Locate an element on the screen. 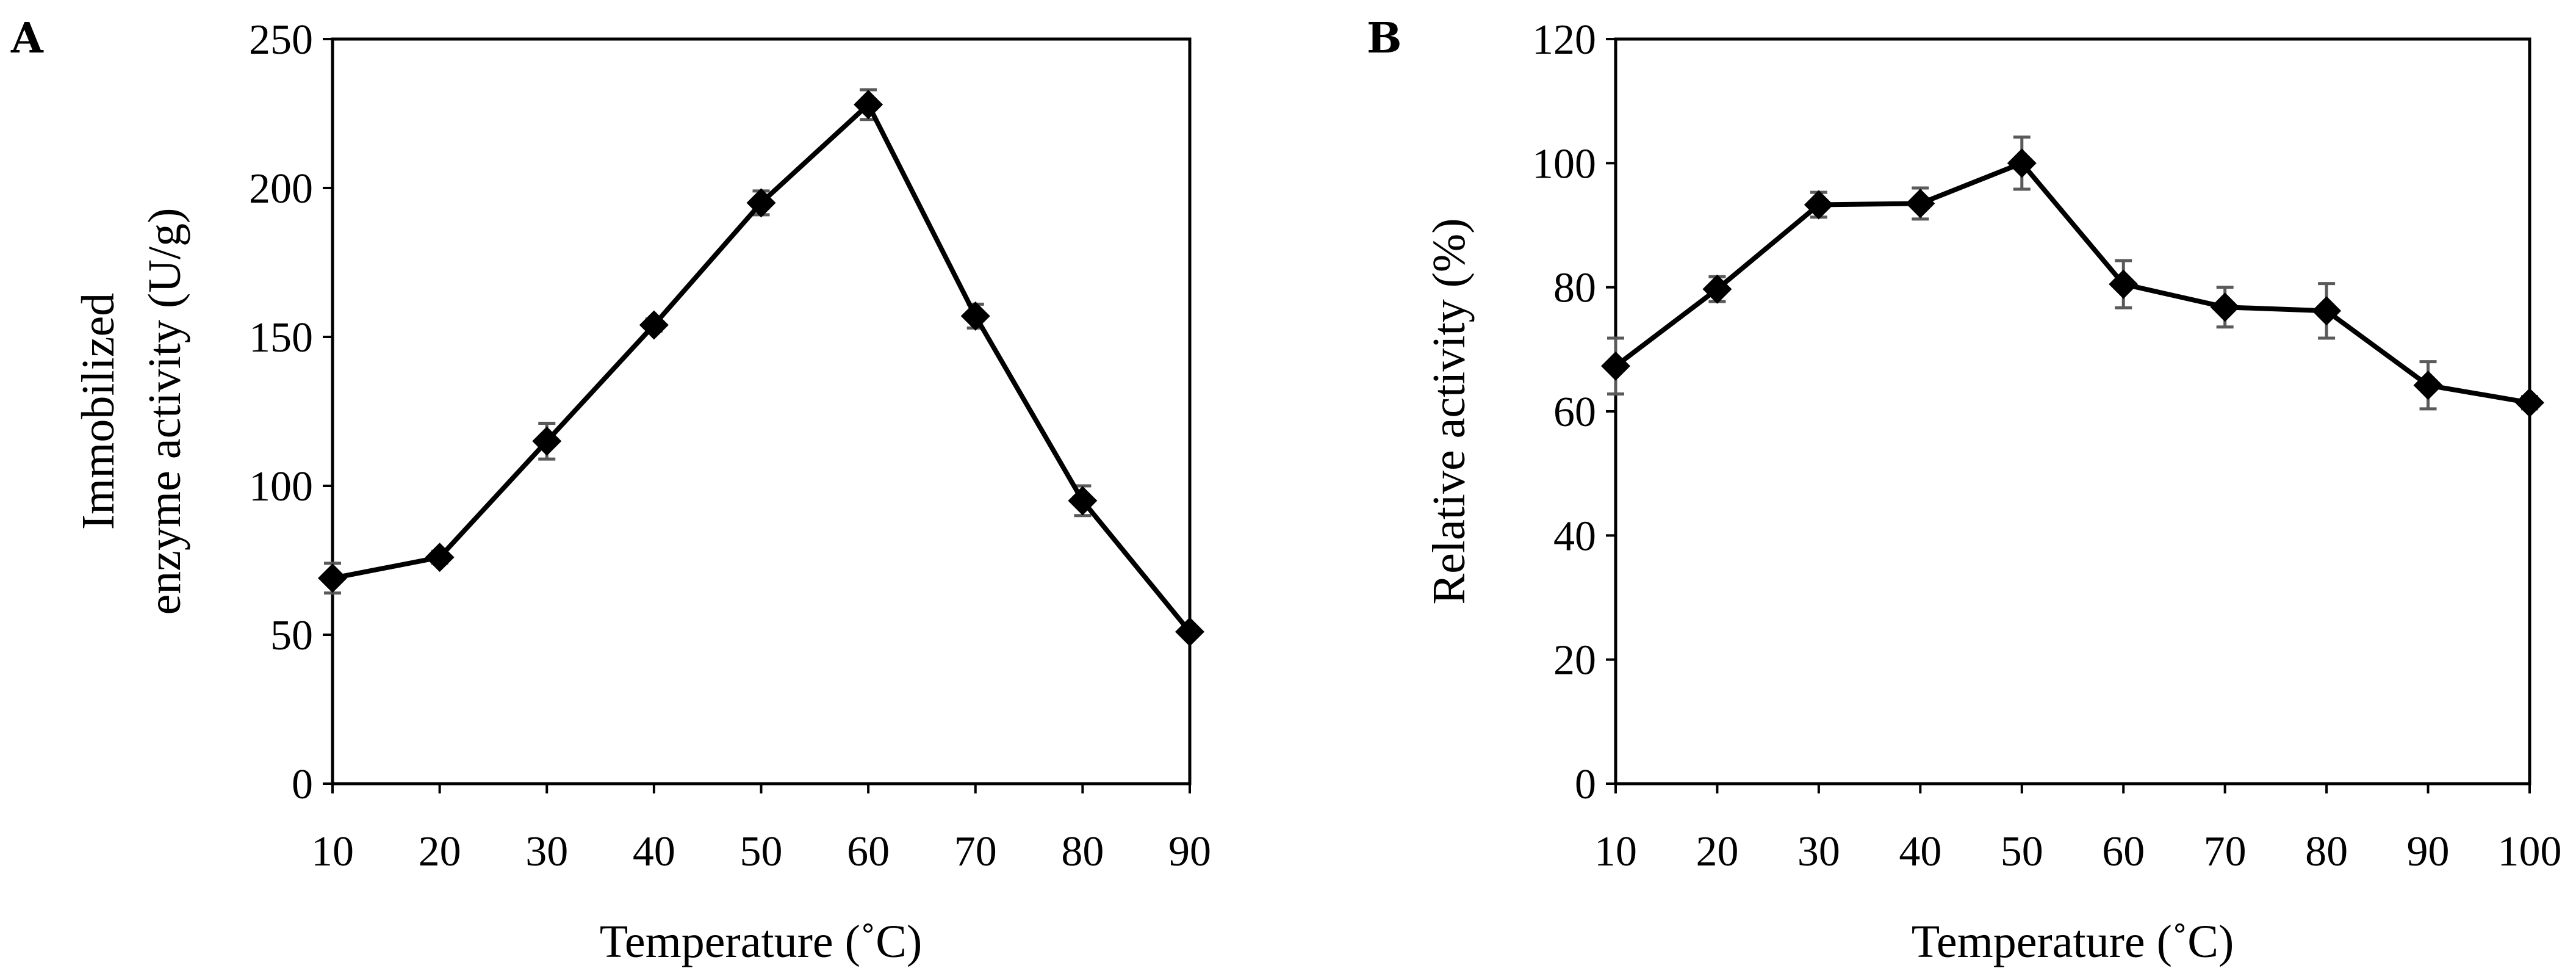  panel-a-x-axis-title: Temperature (˚C) is located at coordinates (761, 942).